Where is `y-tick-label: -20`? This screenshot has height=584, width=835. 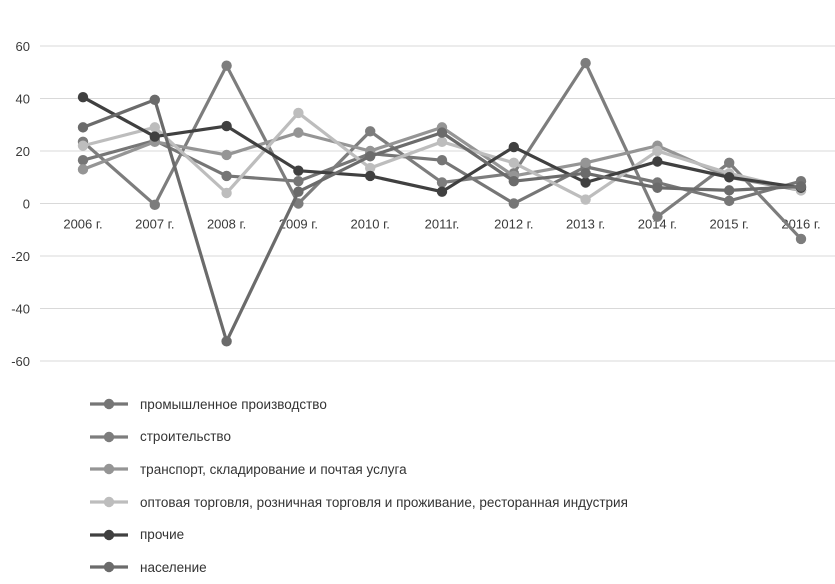 y-tick-label: -20 is located at coordinates (20, 256).